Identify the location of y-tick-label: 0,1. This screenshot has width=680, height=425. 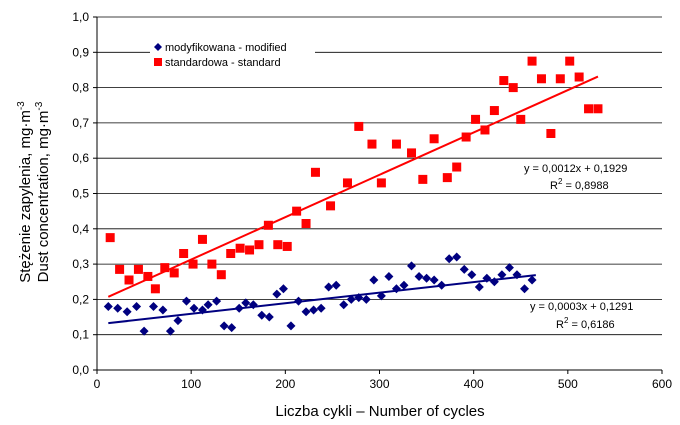
(80, 335).